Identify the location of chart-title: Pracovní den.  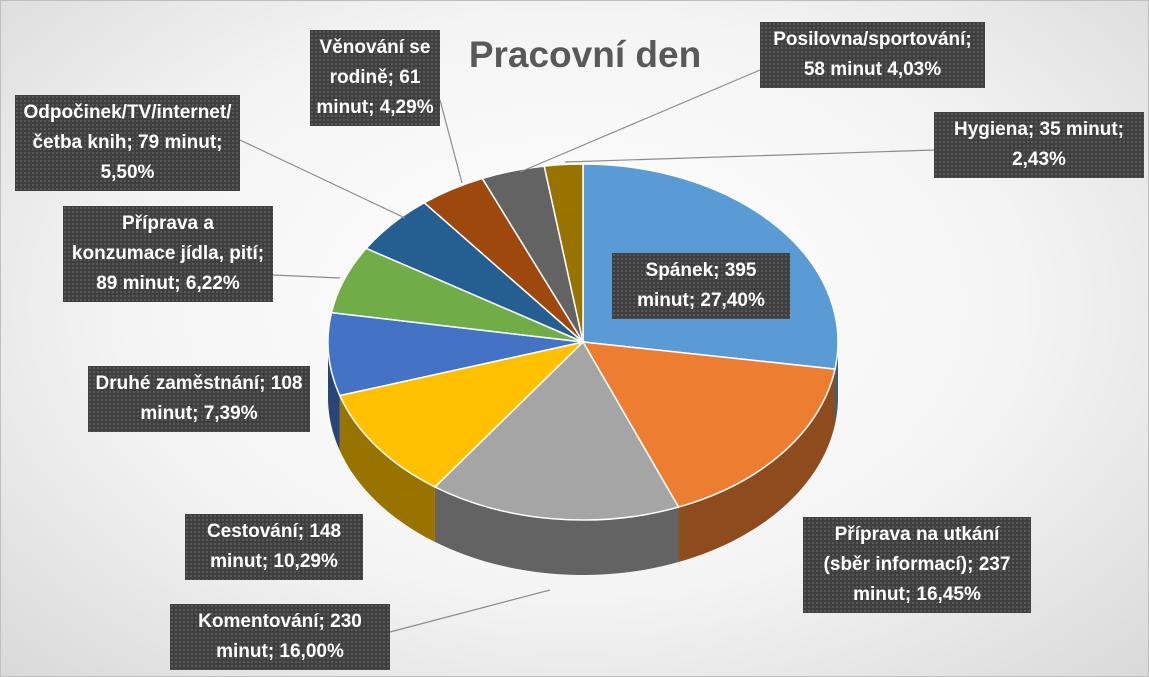
(585, 54).